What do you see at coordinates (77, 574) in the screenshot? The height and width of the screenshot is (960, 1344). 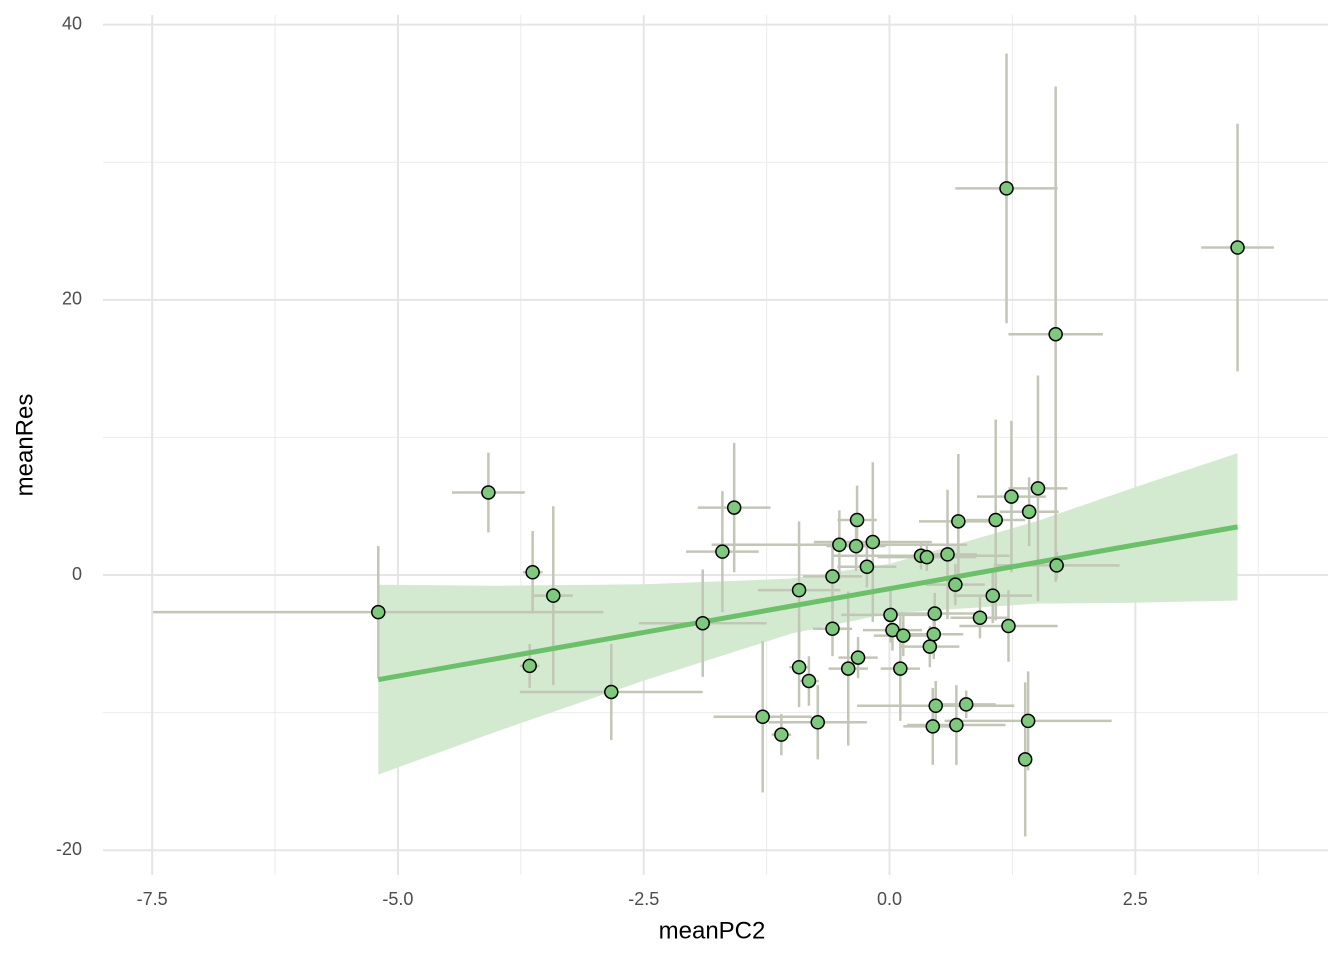 I see `y-tick-label: 0` at bounding box center [77, 574].